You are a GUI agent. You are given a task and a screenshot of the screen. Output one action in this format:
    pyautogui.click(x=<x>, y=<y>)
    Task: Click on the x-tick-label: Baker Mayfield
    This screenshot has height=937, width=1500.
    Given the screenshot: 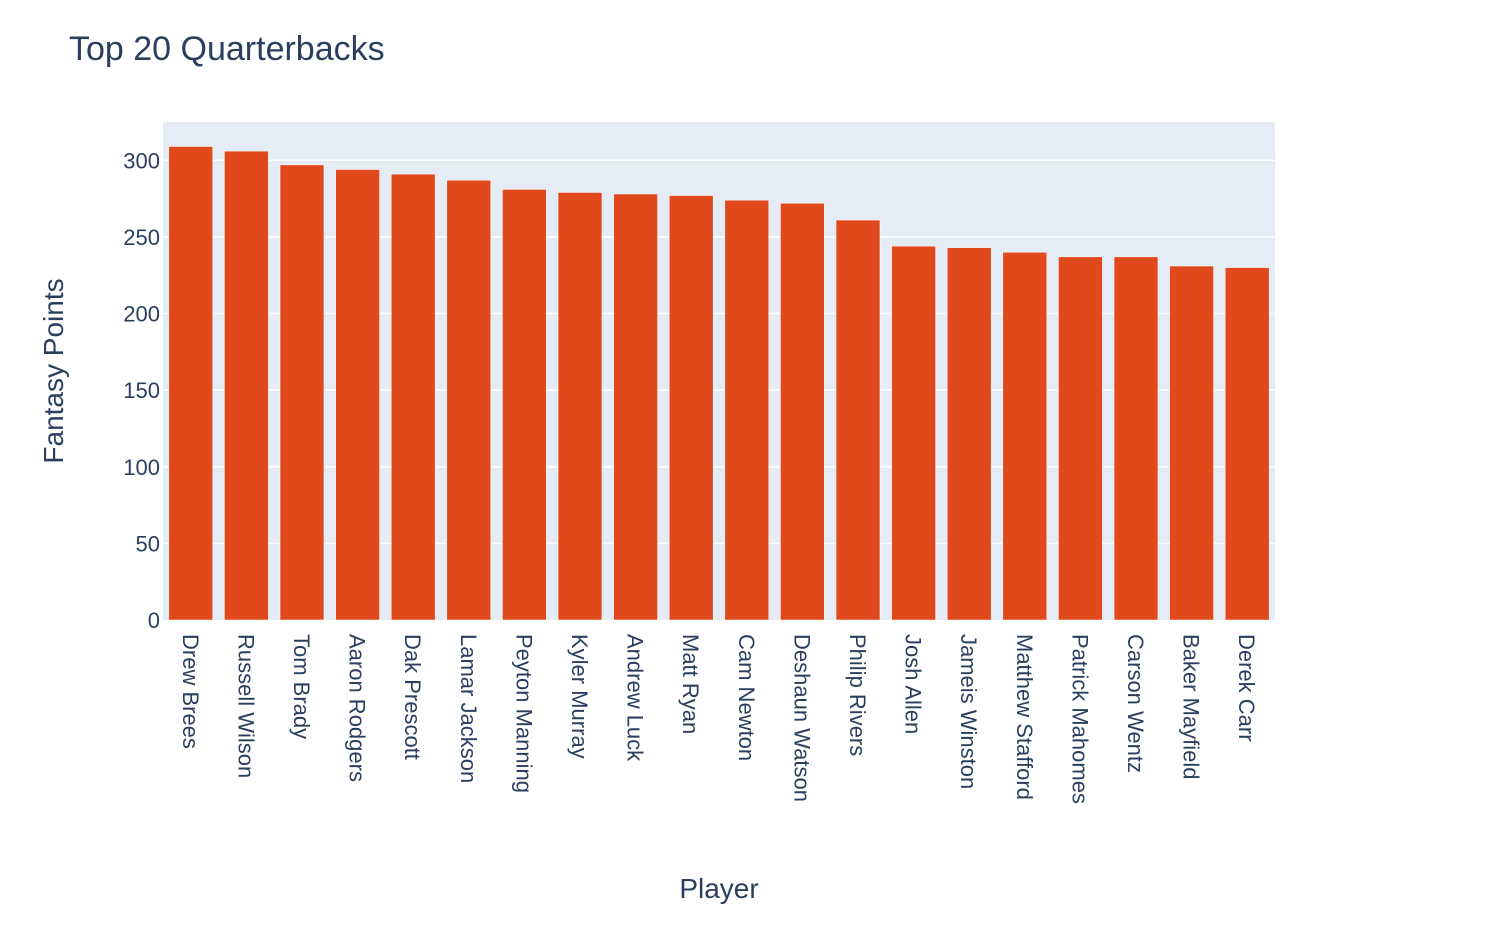 What is the action you would take?
    pyautogui.click(x=1191, y=707)
    